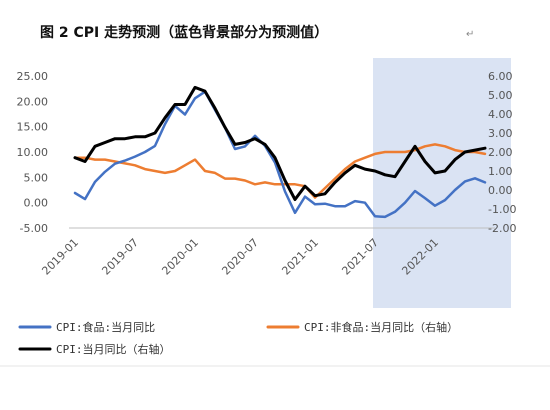 The width and height of the screenshot is (550, 410). I want to click on y-left-tick-label: 15.00, so click(33, 127).